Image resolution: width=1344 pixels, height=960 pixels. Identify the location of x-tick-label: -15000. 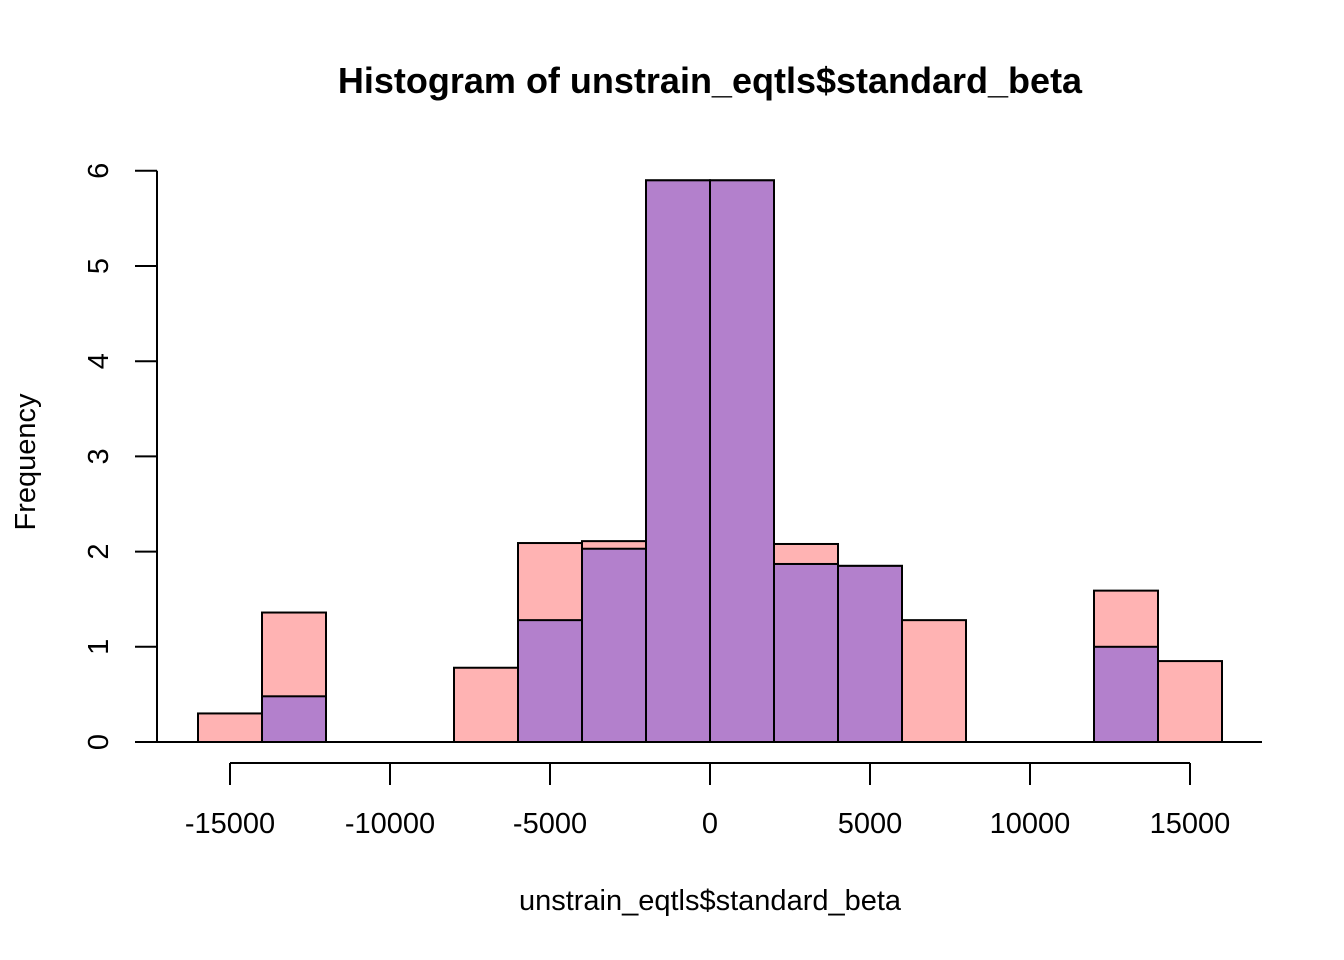
(230, 824).